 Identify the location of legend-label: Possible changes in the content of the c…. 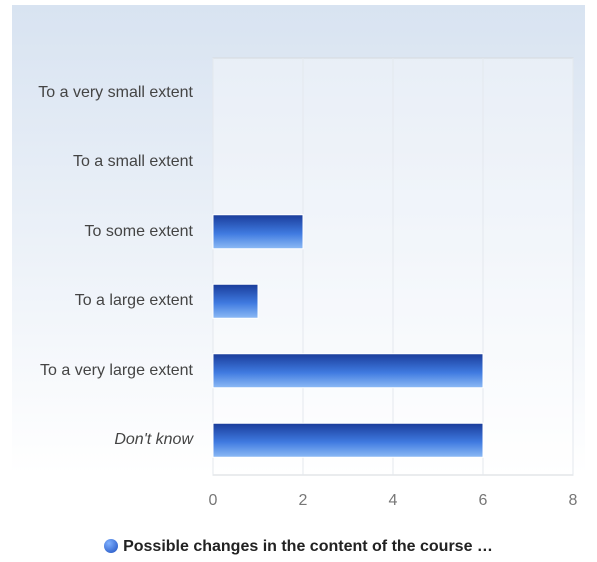
(308, 546).